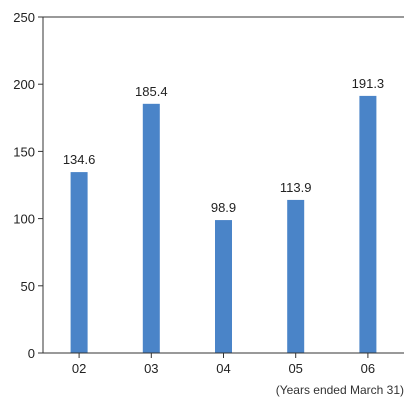 The height and width of the screenshot is (403, 406). I want to click on y-tick-label: 150, so click(24, 151).